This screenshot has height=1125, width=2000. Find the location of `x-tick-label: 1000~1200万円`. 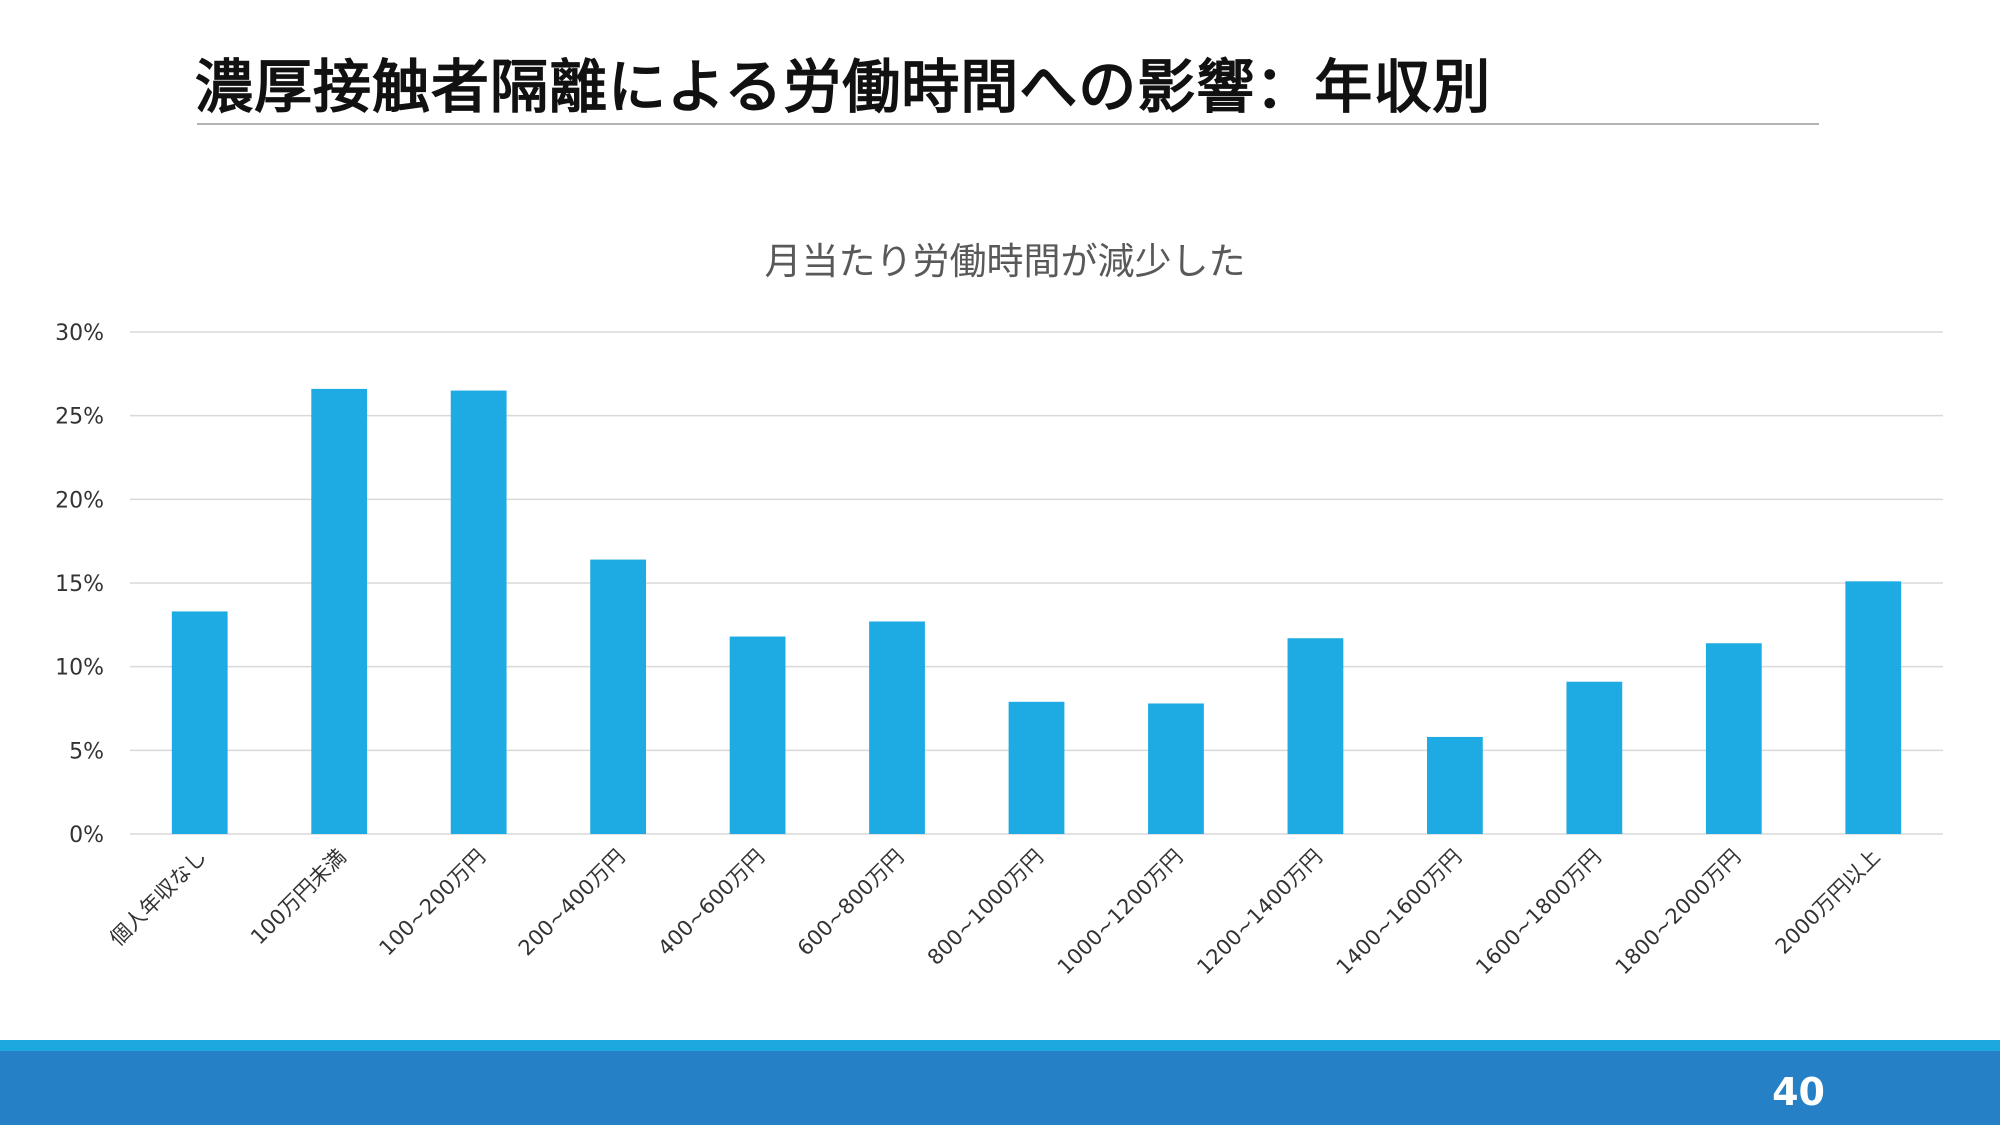

x-tick-label: 1000~1200万円 is located at coordinates (1120, 912).